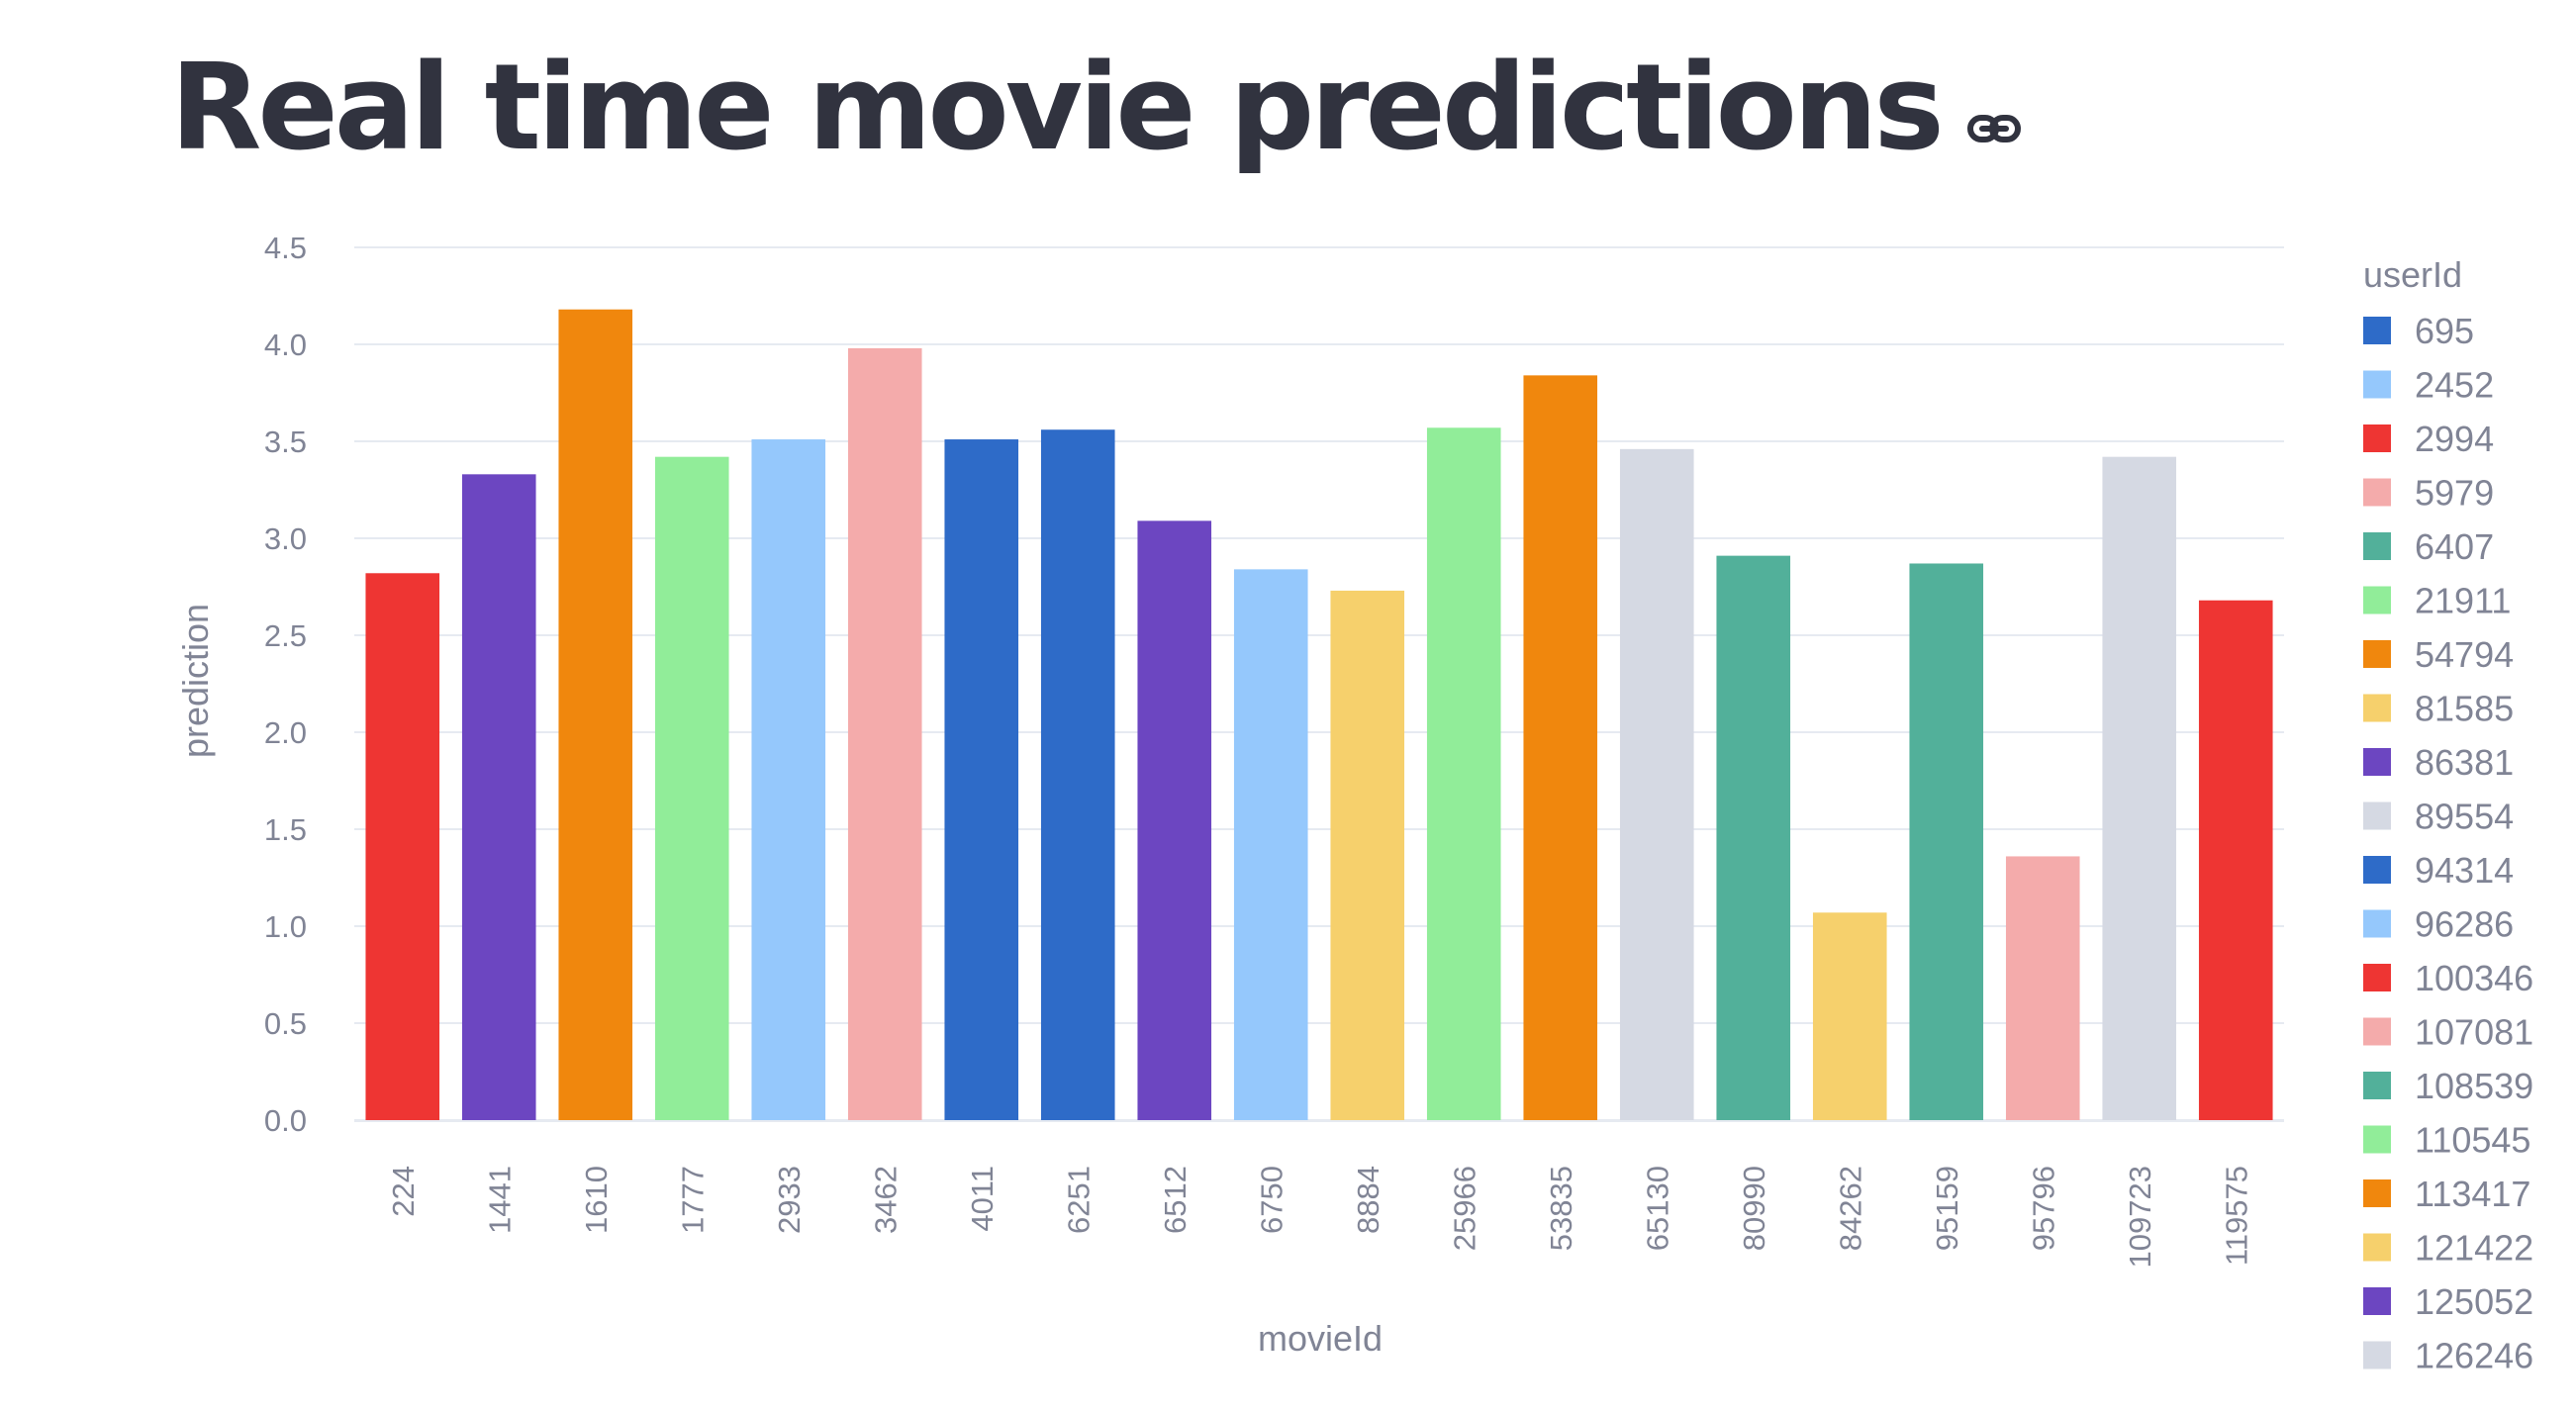 The image size is (2576, 1414). What do you see at coordinates (2474, 978) in the screenshot?
I see `legend-label: 100346` at bounding box center [2474, 978].